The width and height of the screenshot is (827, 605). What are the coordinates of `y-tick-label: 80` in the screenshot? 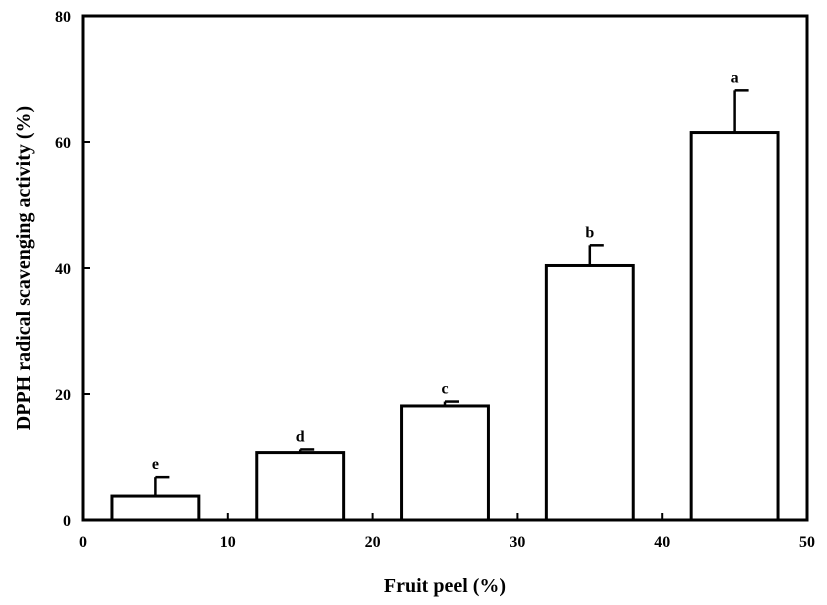 It's located at (63, 17).